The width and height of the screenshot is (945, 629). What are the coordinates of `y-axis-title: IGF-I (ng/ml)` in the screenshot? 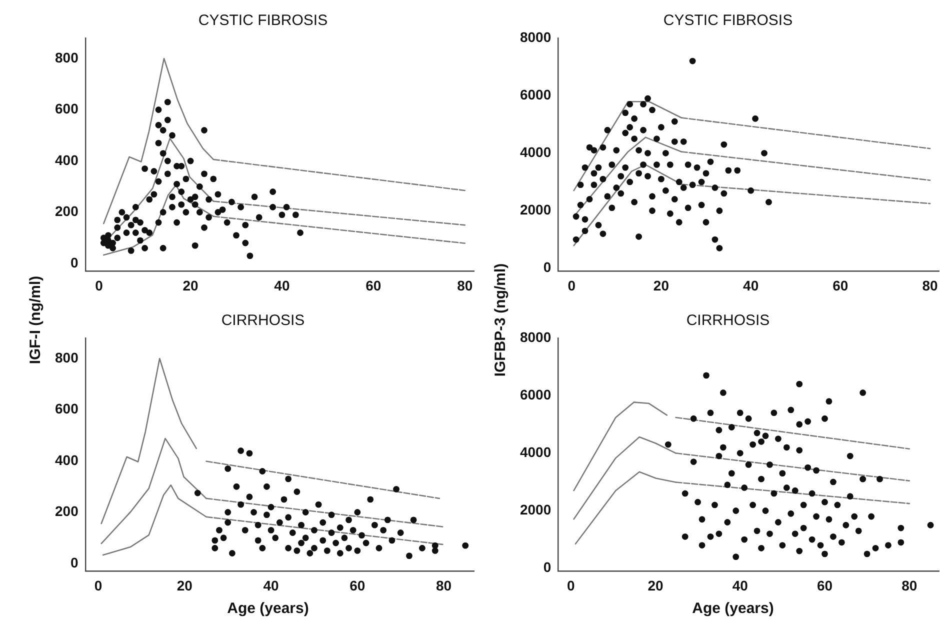 It's located at (35, 320).